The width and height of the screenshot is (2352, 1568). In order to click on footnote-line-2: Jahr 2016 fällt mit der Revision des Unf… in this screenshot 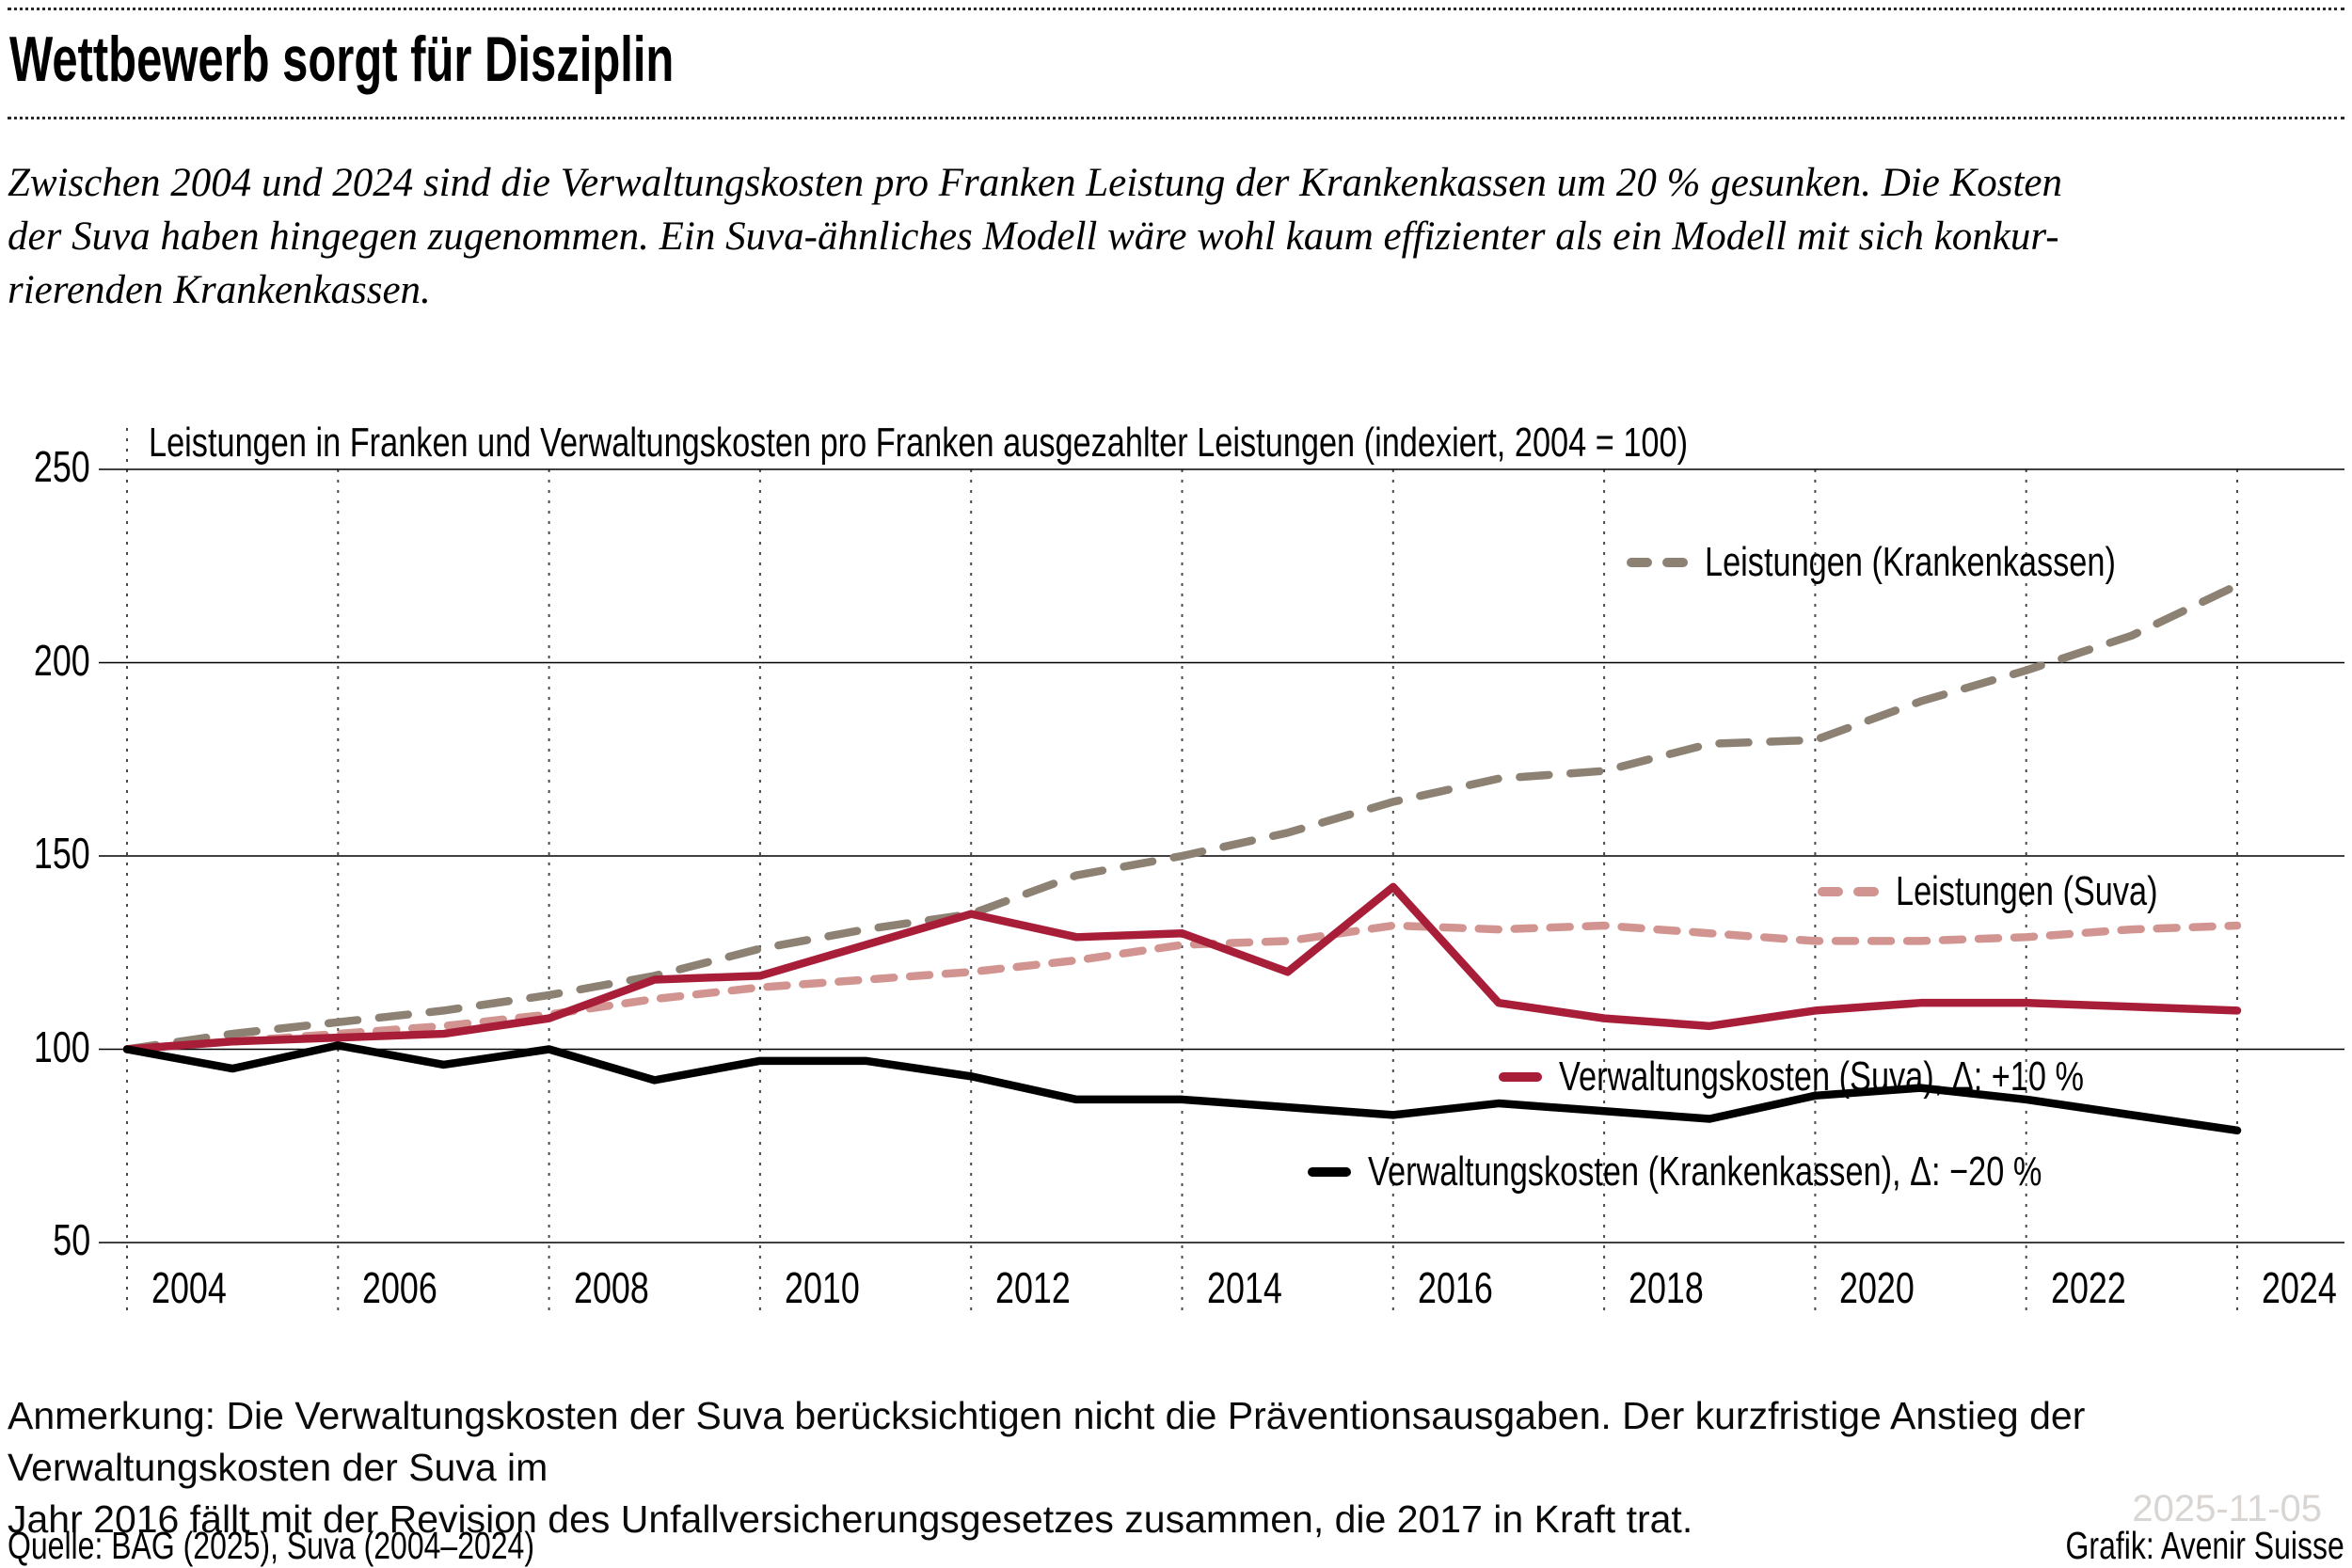, I will do `click(850, 1519)`.